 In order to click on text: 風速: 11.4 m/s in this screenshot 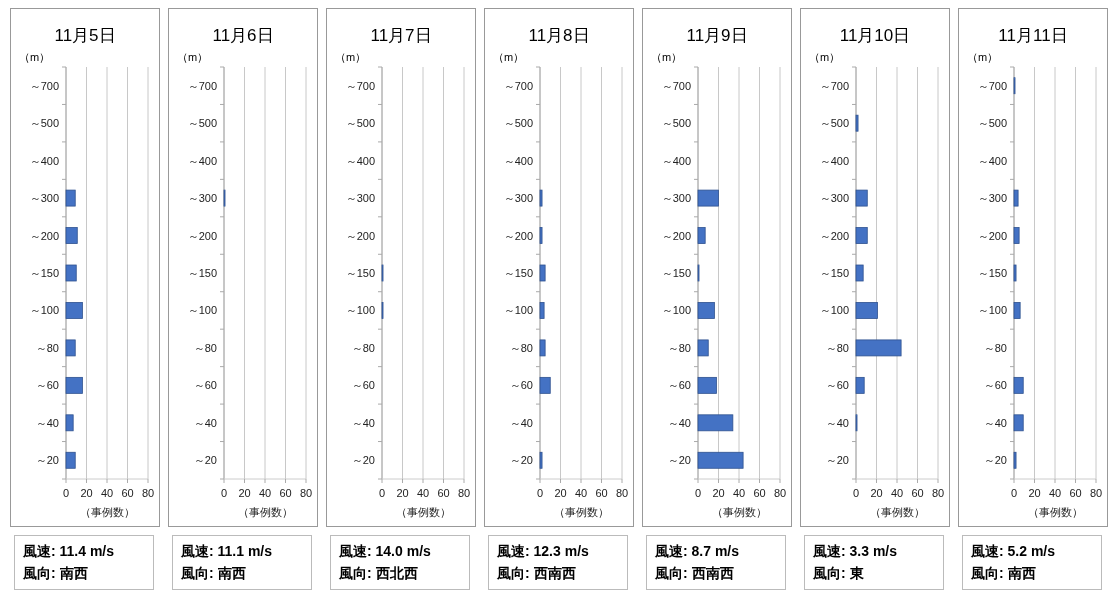, I will do `click(69, 551)`.